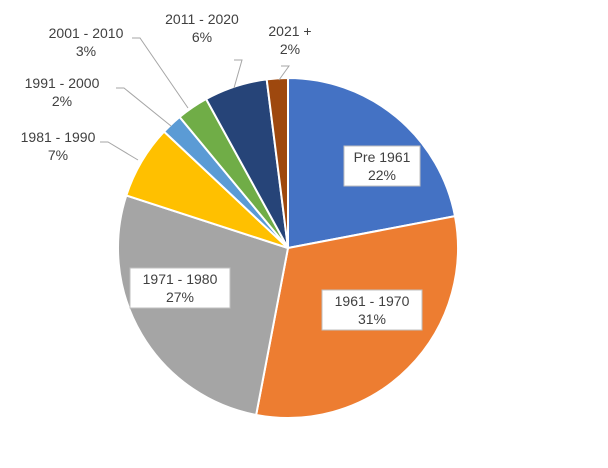  I want to click on slice-value-text: 22%, so click(382, 175).